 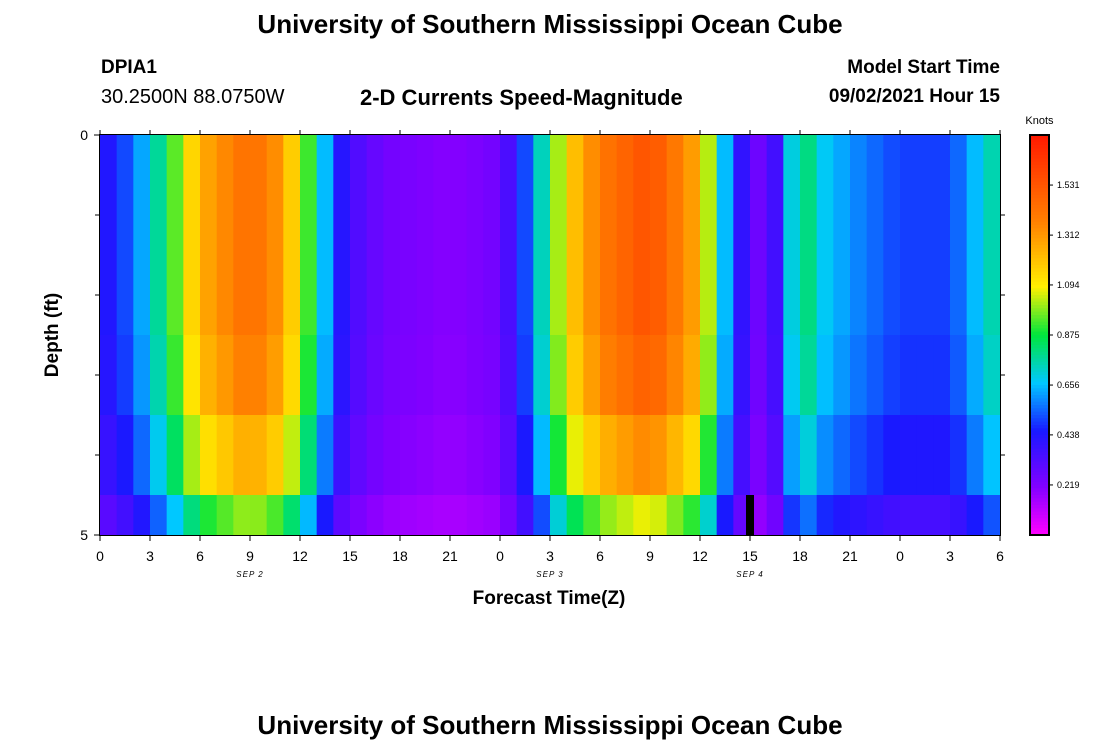 I want to click on x-date-label: SEP 2, so click(x=249, y=574).